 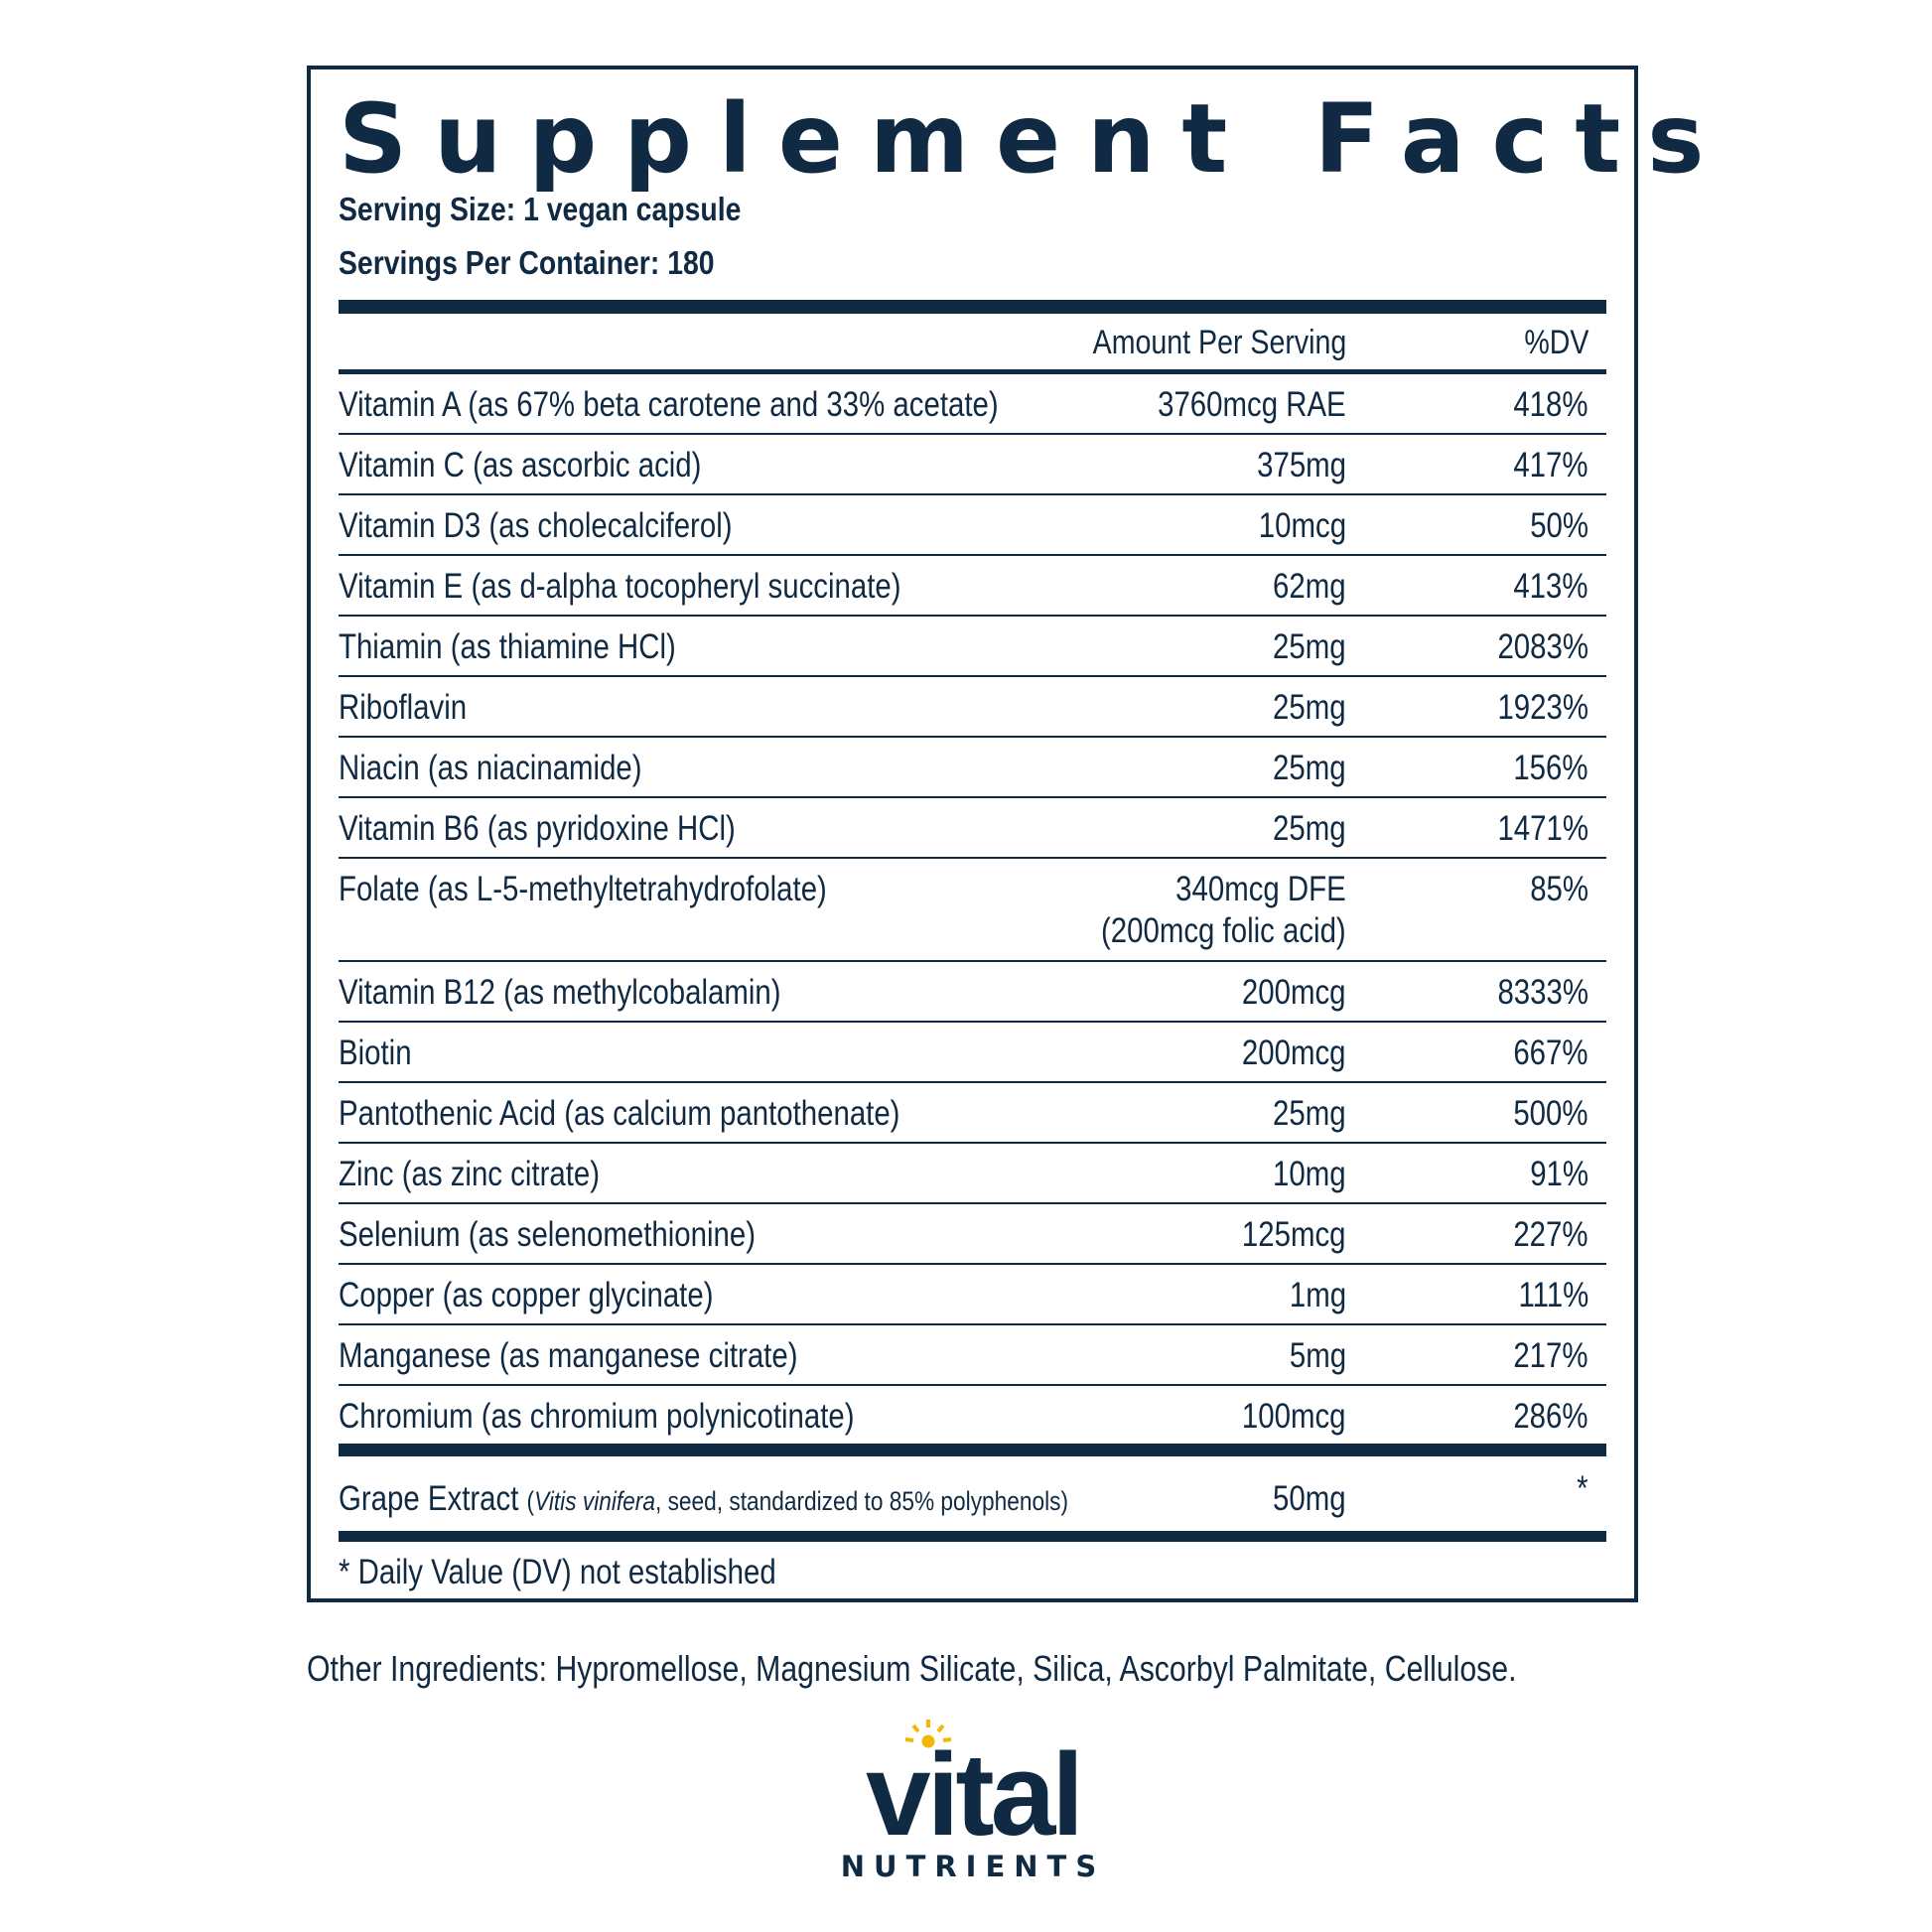 I want to click on nutrient-amount: 3760mcg RAE, so click(x=1252, y=405).